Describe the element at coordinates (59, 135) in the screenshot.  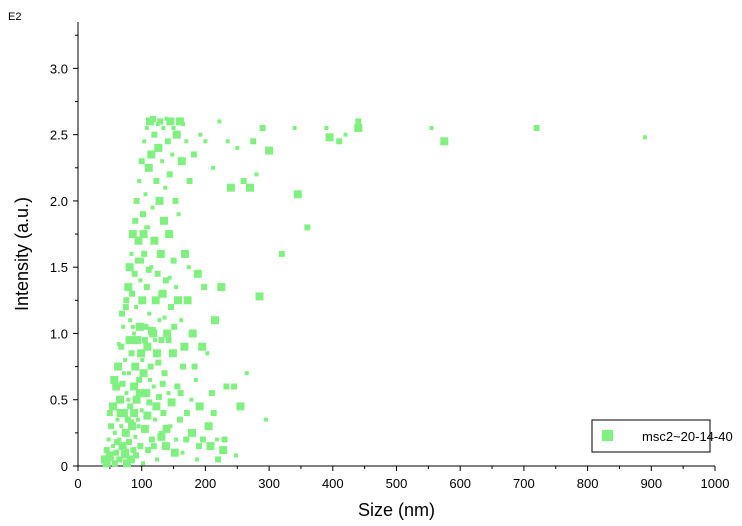
I see `y-tick-label: 2.5` at that location.